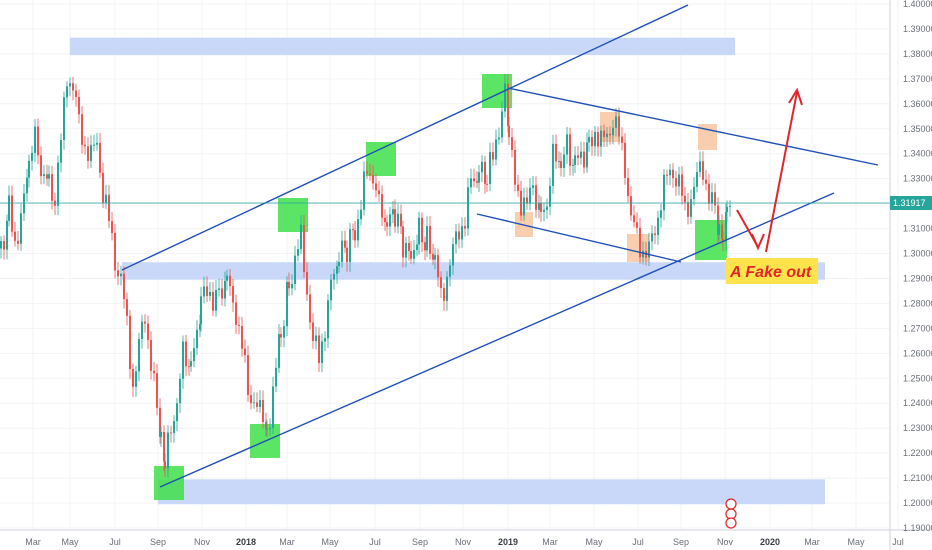 This screenshot has height=550, width=932. What do you see at coordinates (917, 4) in the screenshot?
I see `price-tick-label: 1.40000` at bounding box center [917, 4].